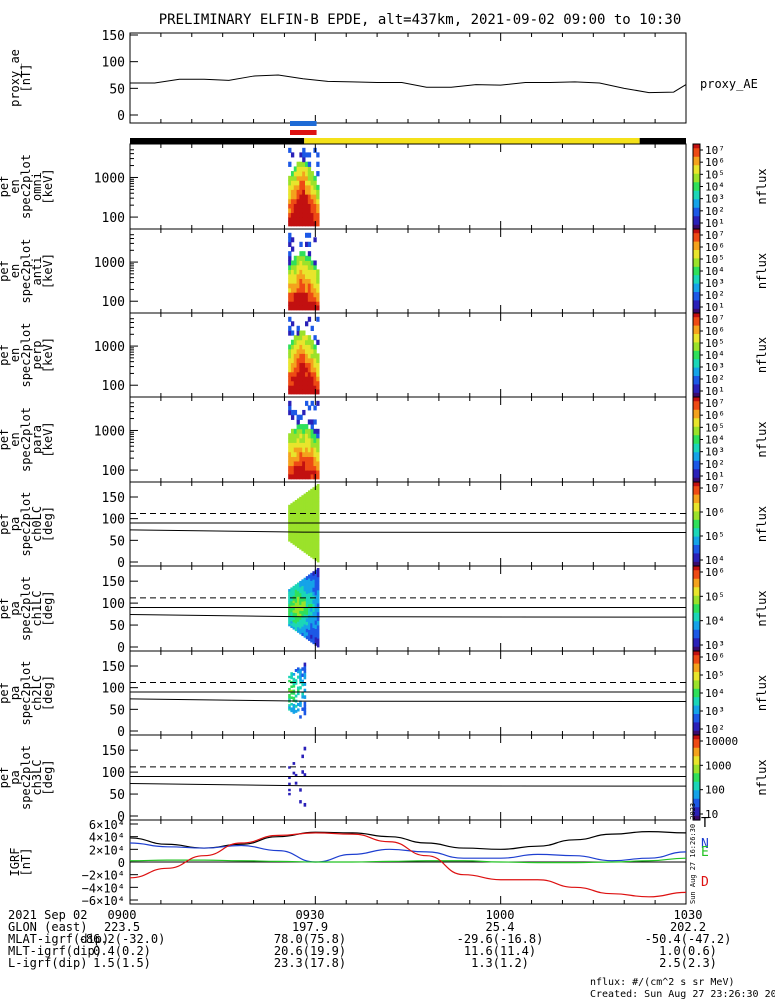 The image size is (775, 1000). Describe the element at coordinates (5, 271) in the screenshot. I see `y-axis-label-line: pef` at that location.